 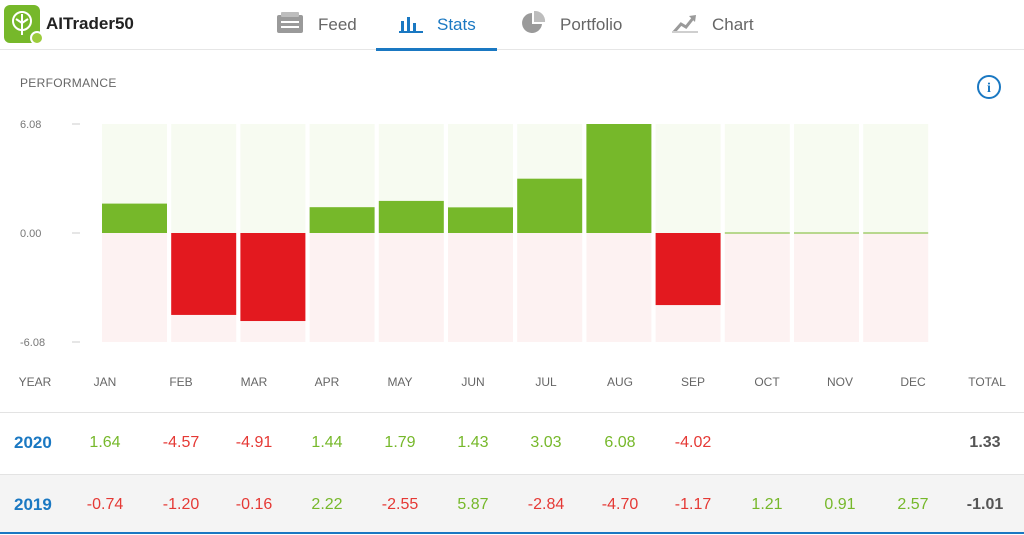 I want to click on tab-stats: Stats, so click(x=436, y=25).